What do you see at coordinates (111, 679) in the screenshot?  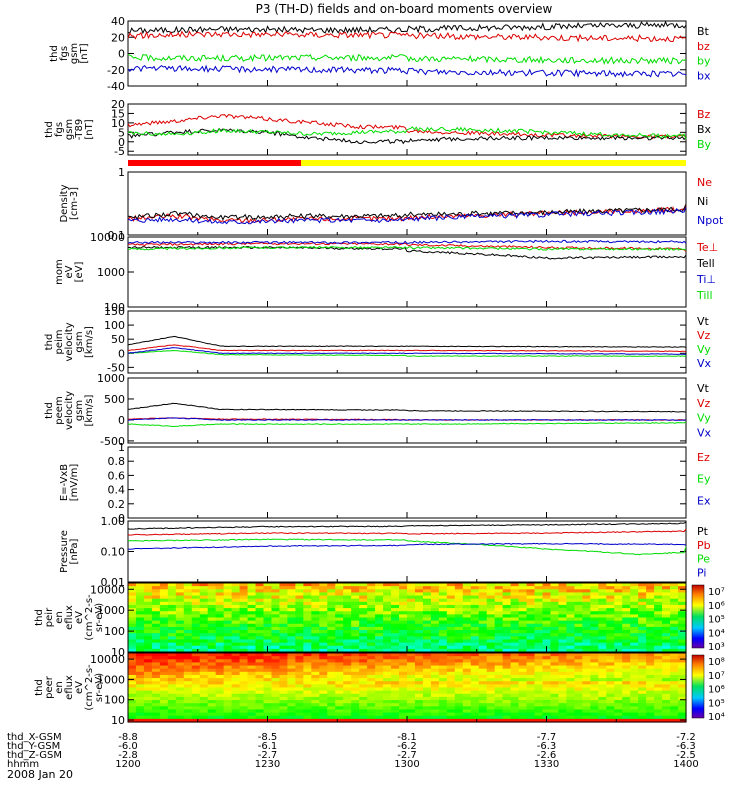 I see `y-tick-label: 1000` at bounding box center [111, 679].